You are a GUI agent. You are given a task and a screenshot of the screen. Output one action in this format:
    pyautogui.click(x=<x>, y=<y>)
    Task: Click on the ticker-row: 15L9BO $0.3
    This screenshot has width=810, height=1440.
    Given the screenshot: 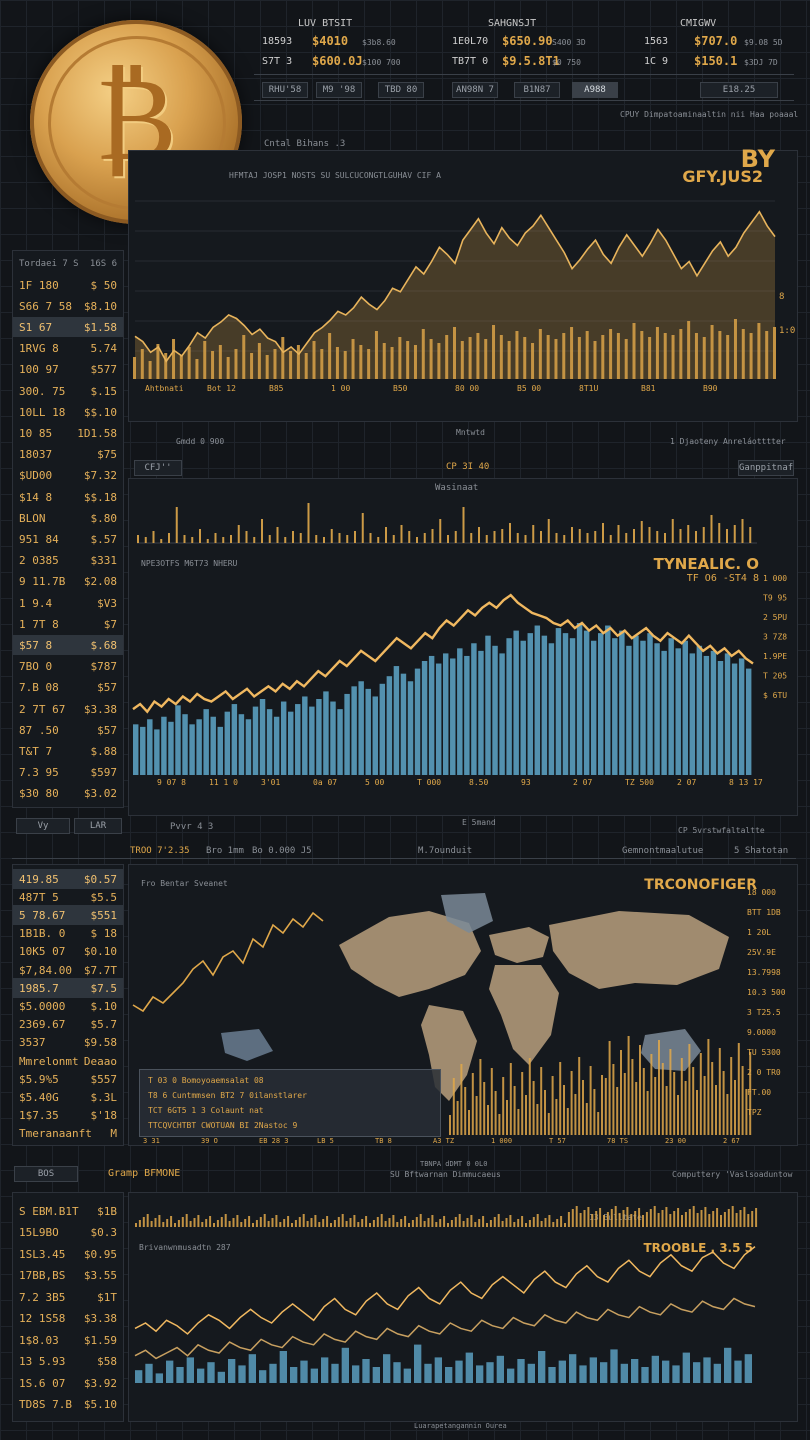 What is the action you would take?
    pyautogui.click(x=68, y=1233)
    